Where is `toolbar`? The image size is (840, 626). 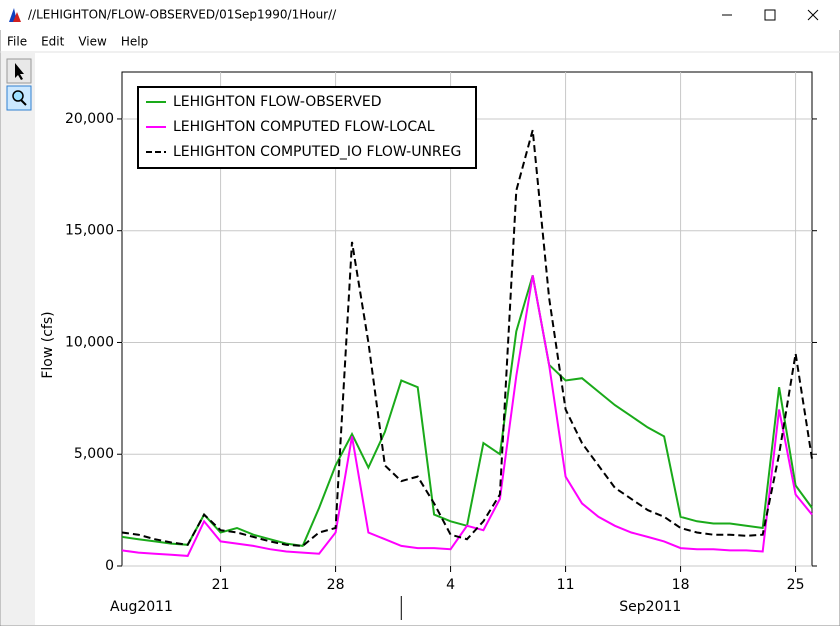 toolbar is located at coordinates (18, 339).